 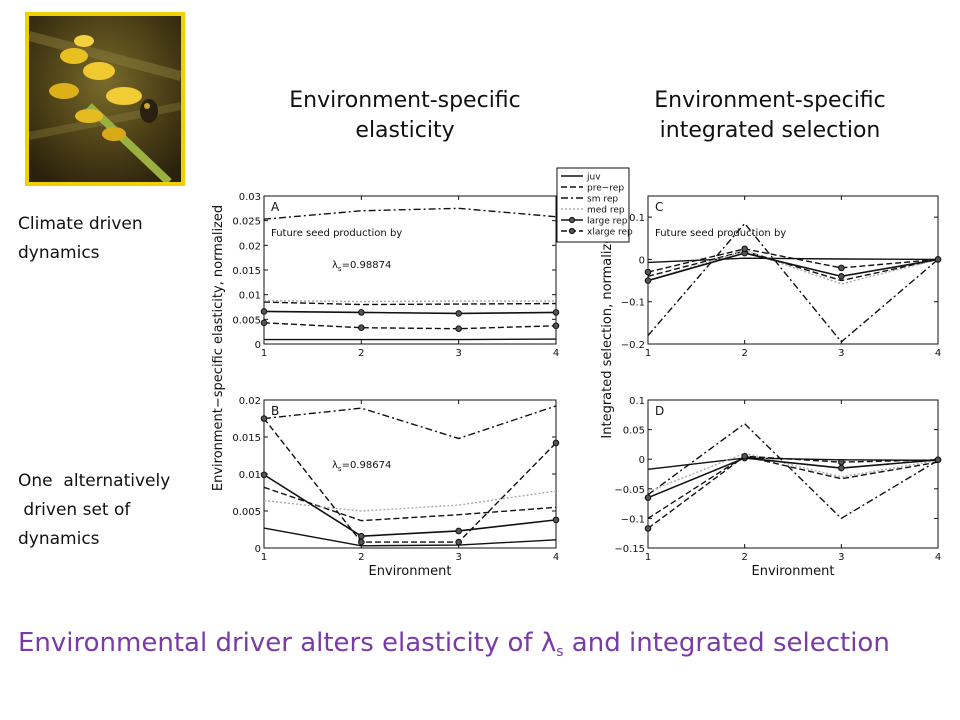 I want to click on panel-b-series-xlarge-rep, so click(x=410, y=480).